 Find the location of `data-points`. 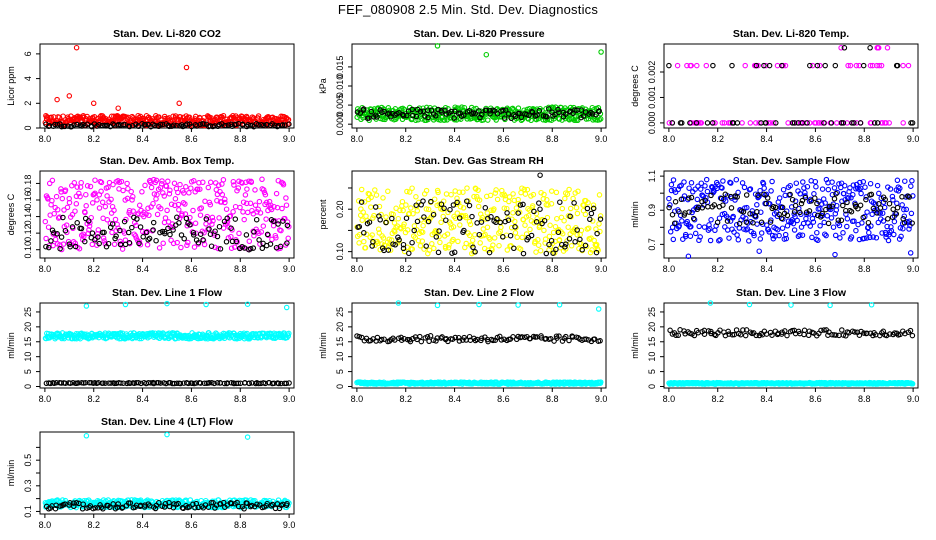

data-points is located at coordinates (791, 343).